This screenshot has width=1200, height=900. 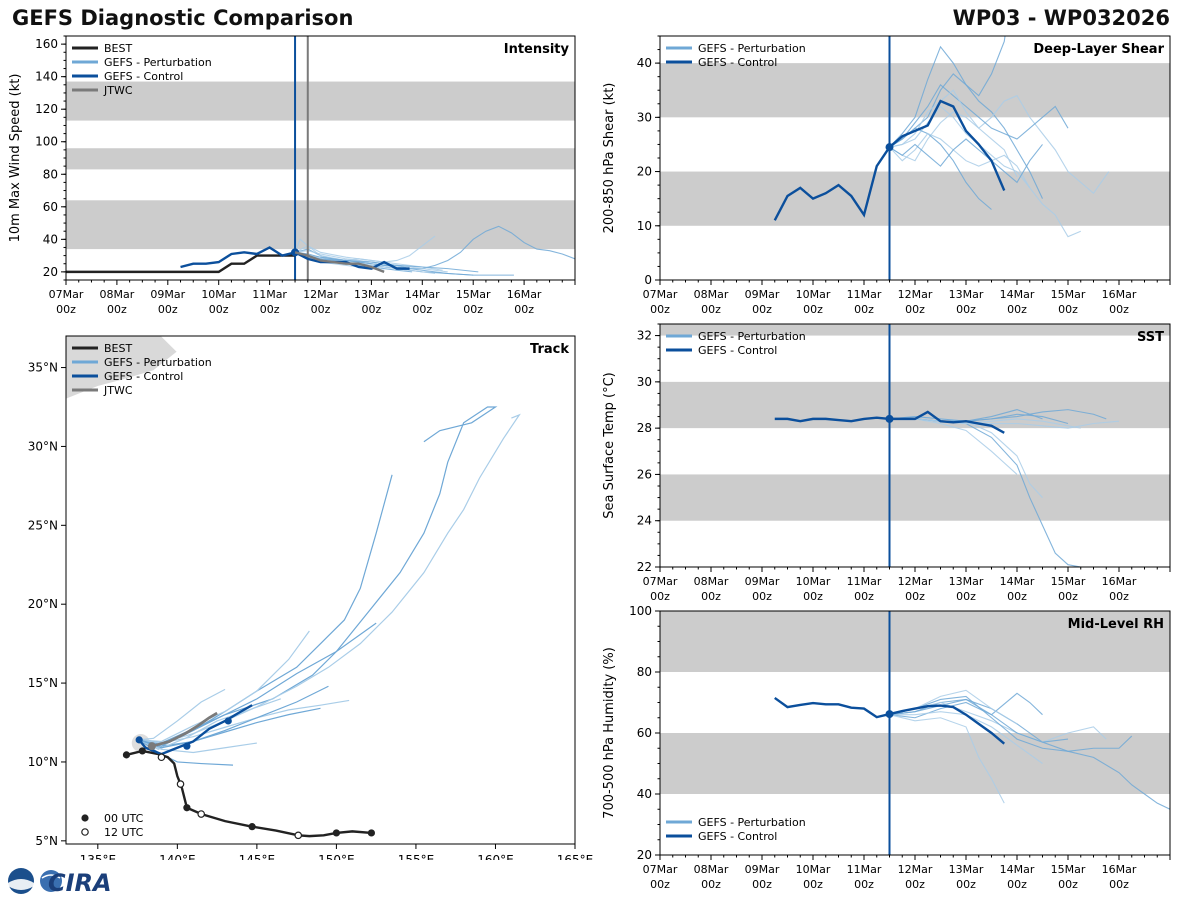 I want to click on y-axis-label: 10m Max Wind Speed (kt), so click(x=15, y=158).